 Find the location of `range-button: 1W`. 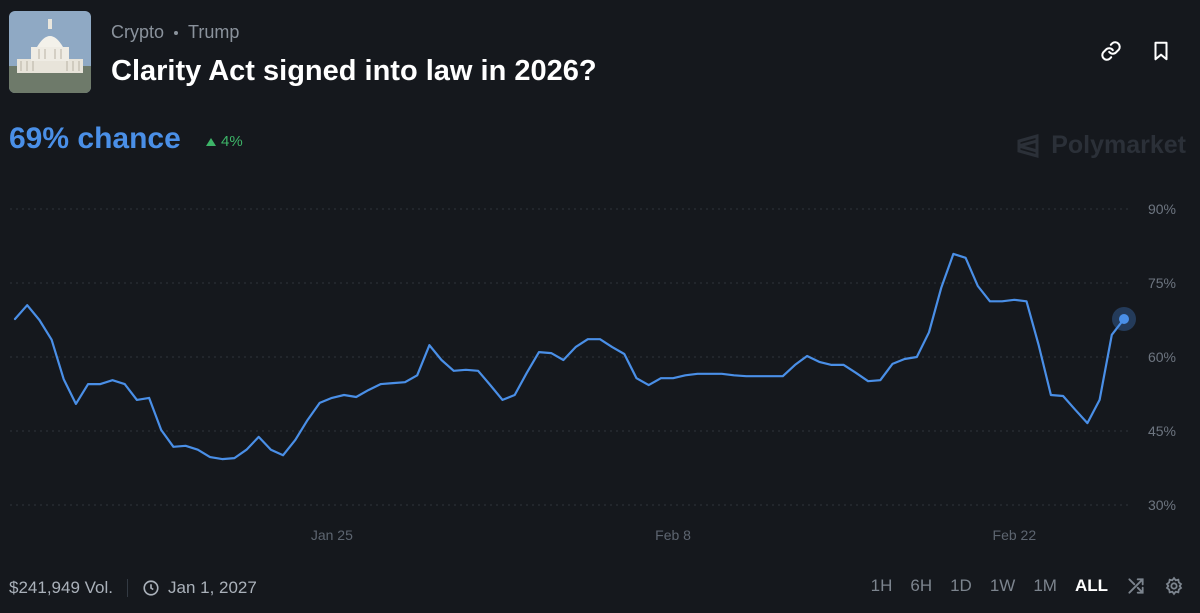

range-button: 1W is located at coordinates (1002, 585).